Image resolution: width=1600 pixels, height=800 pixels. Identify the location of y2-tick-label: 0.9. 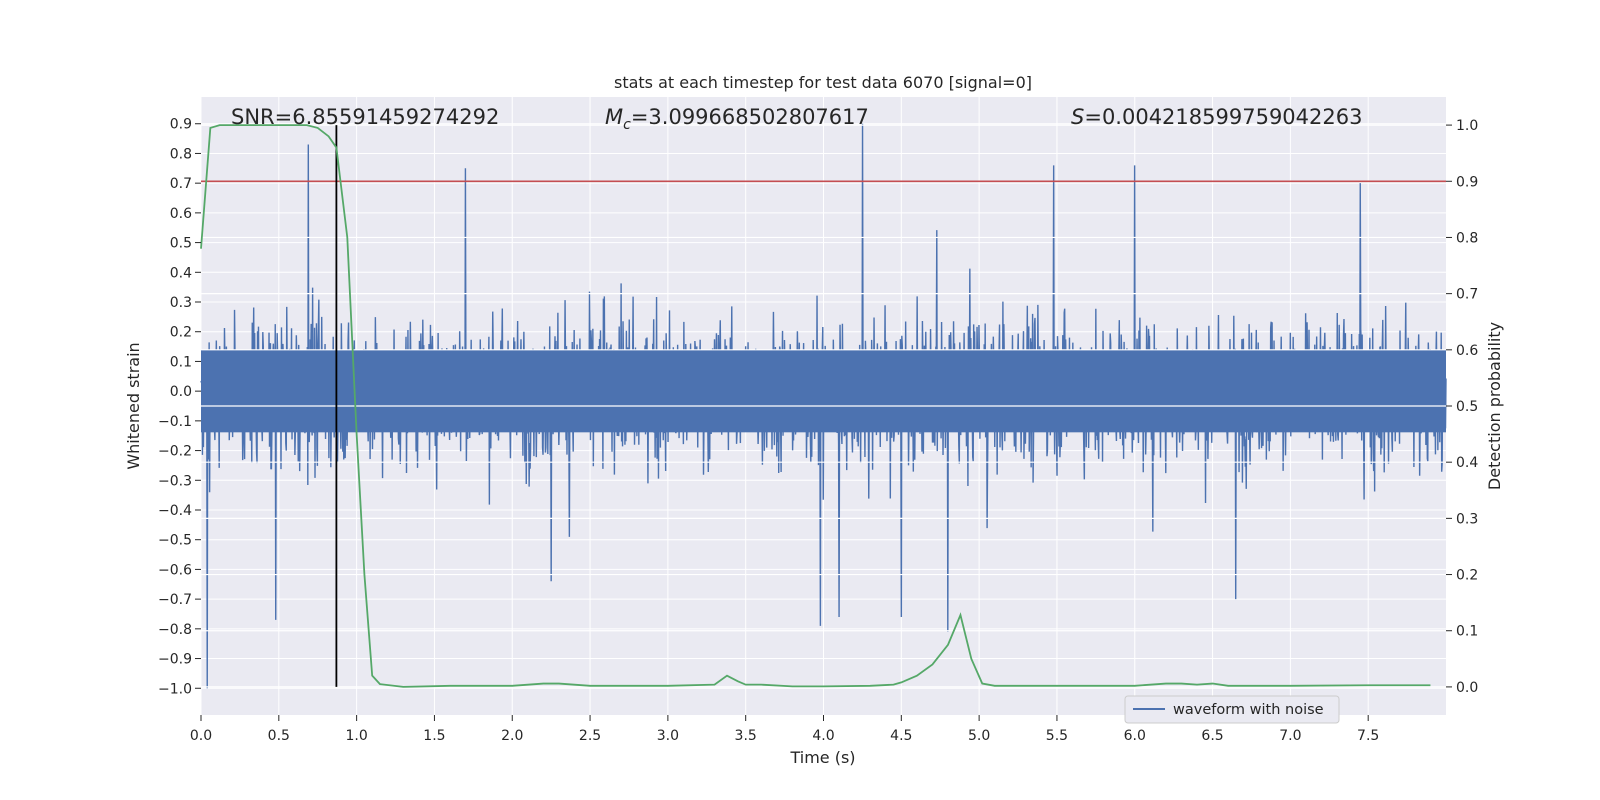
(1467, 182).